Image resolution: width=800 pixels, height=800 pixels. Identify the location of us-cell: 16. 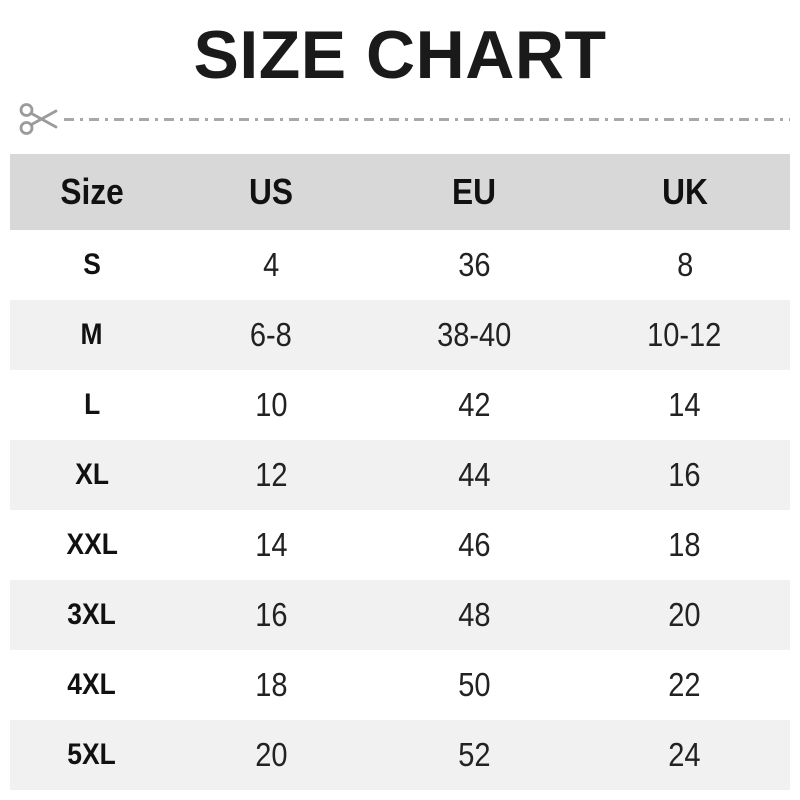
(271, 614).